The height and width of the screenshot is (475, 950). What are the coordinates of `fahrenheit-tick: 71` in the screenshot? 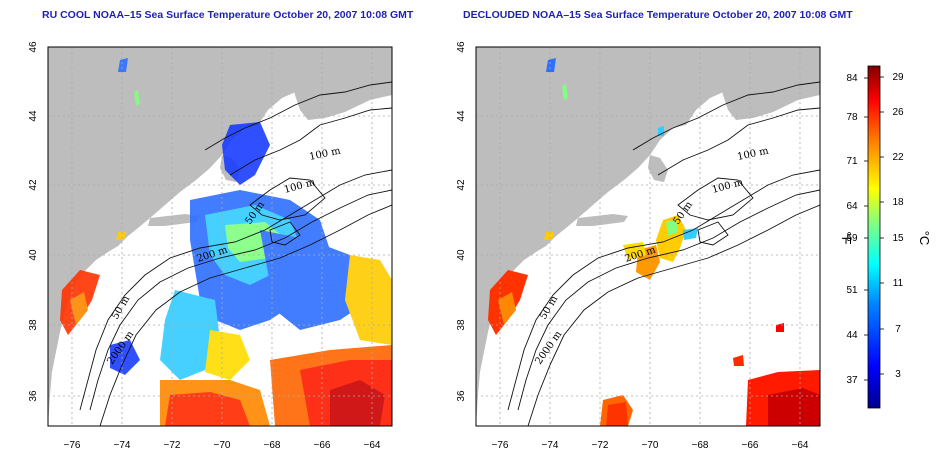 It's located at (852, 161).